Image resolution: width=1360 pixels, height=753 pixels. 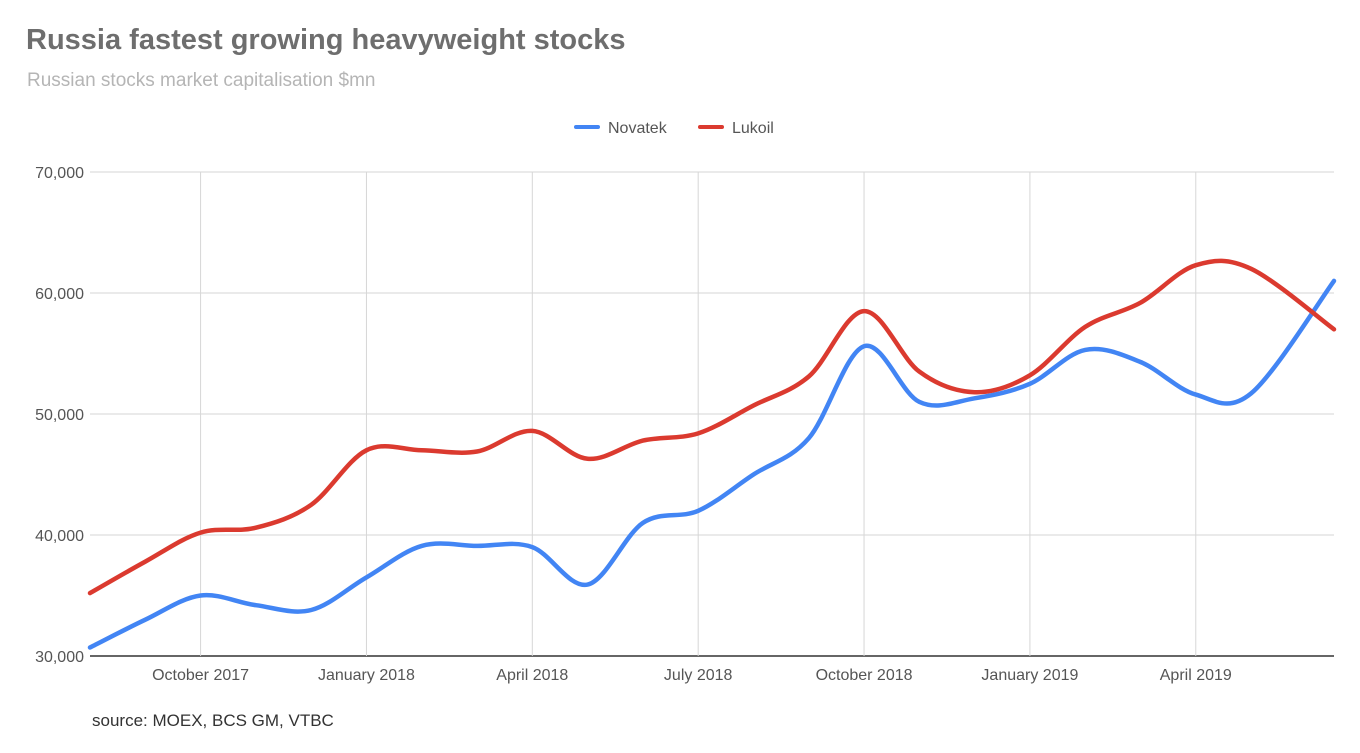 I want to click on x-tick-label: July 2018, so click(x=698, y=675).